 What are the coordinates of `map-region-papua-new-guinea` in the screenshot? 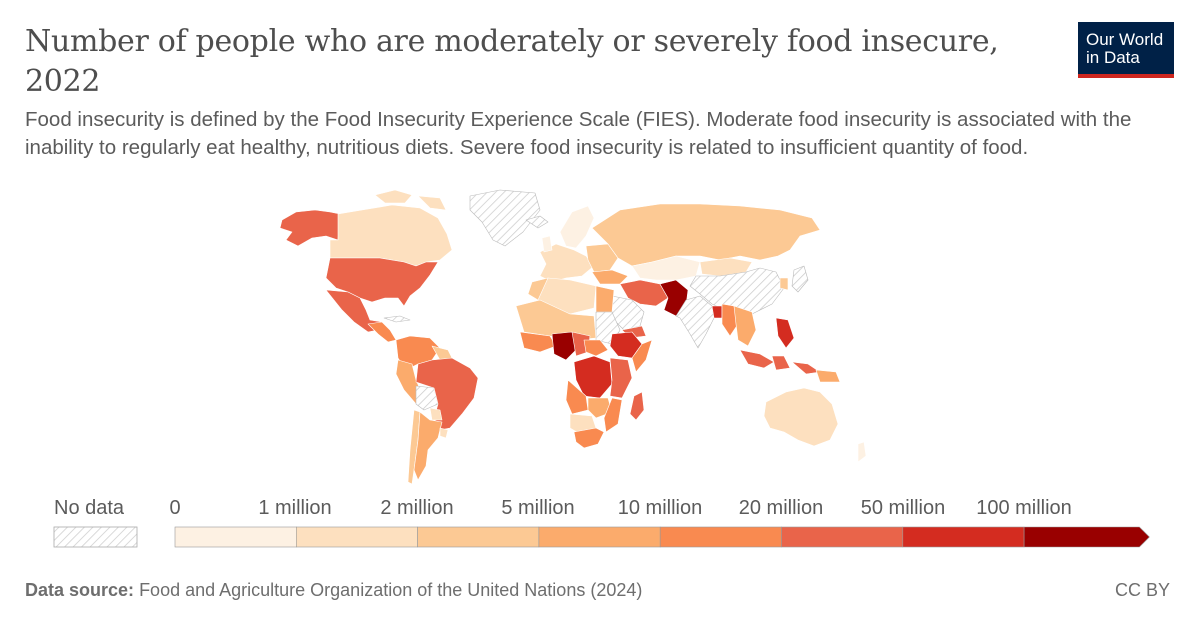 It's located at (828, 376).